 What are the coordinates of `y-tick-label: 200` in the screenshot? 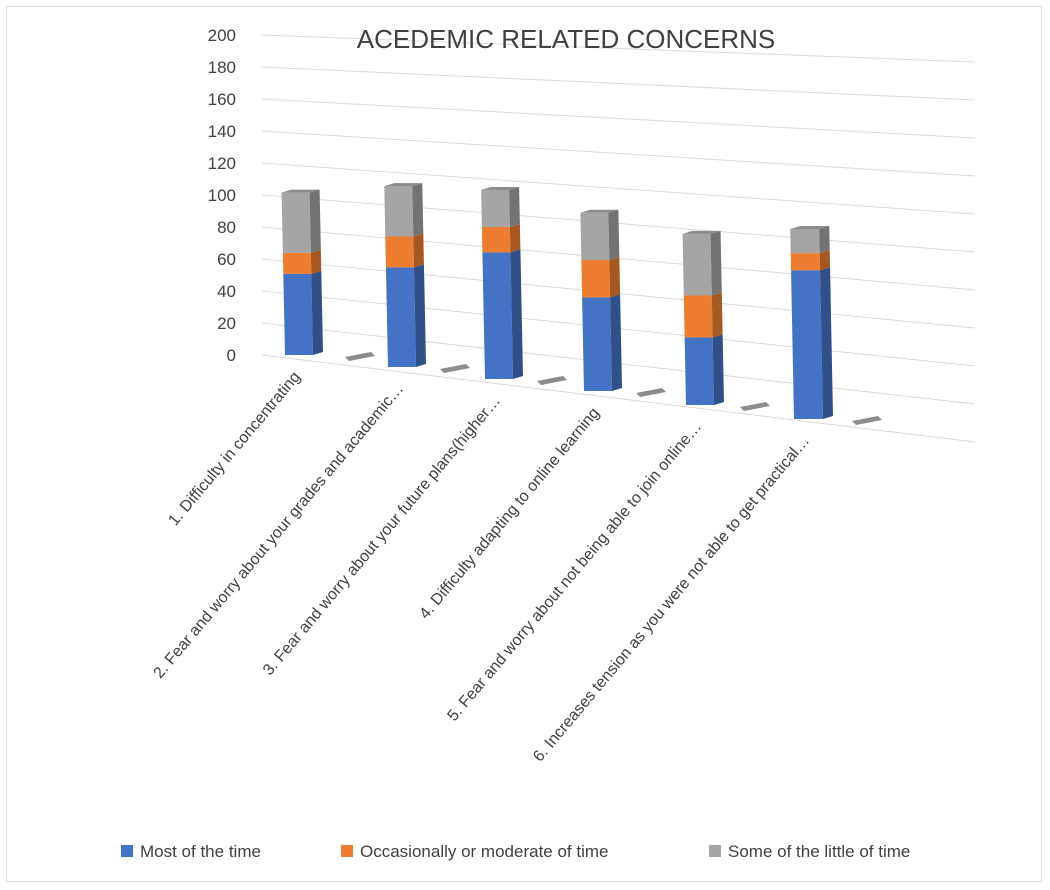 It's located at (222, 35).